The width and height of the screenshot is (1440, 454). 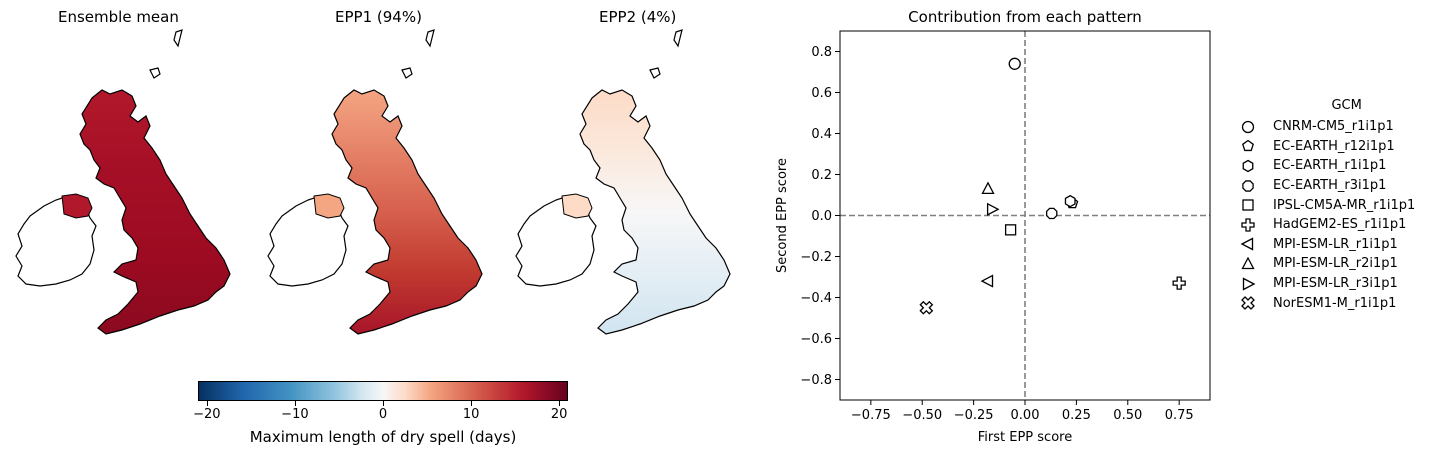 What do you see at coordinates (1025, 17) in the screenshot?
I see `chart-title: Contribution from each pattern` at bounding box center [1025, 17].